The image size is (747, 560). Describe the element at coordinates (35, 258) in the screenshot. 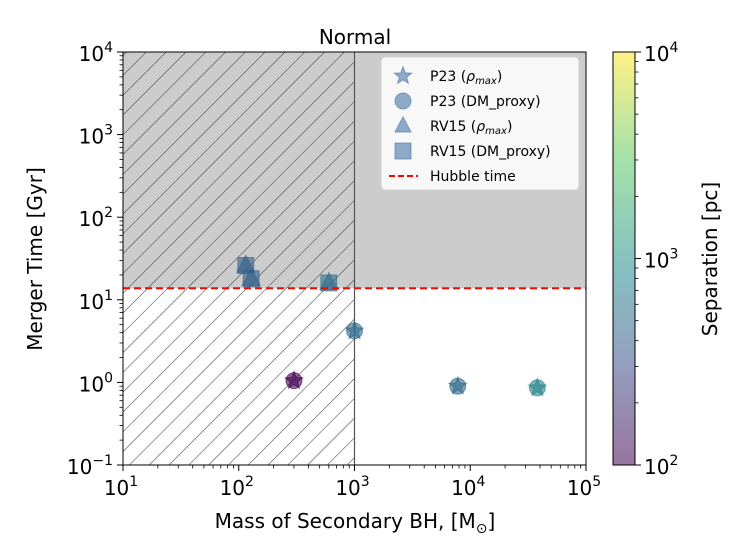

I see `y-axis-label: Merger Time [Gyr]` at that location.